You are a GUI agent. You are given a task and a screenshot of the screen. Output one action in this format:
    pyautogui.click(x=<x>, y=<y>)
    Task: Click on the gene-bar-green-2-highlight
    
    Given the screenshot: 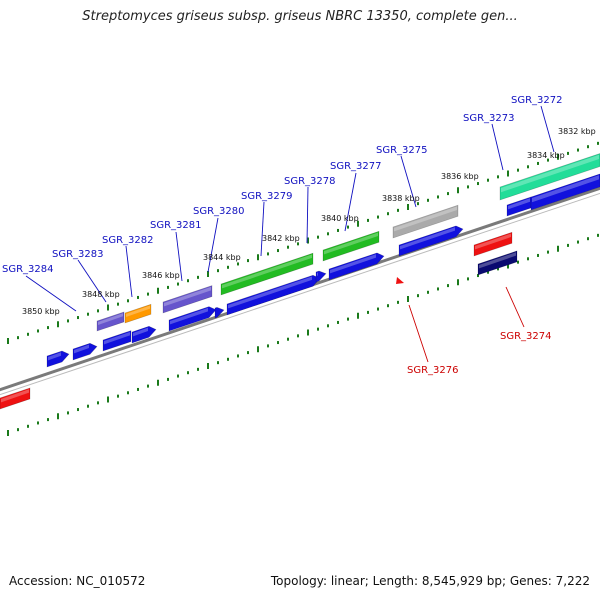 What is the action you would take?
    pyautogui.click(x=351, y=243)
    